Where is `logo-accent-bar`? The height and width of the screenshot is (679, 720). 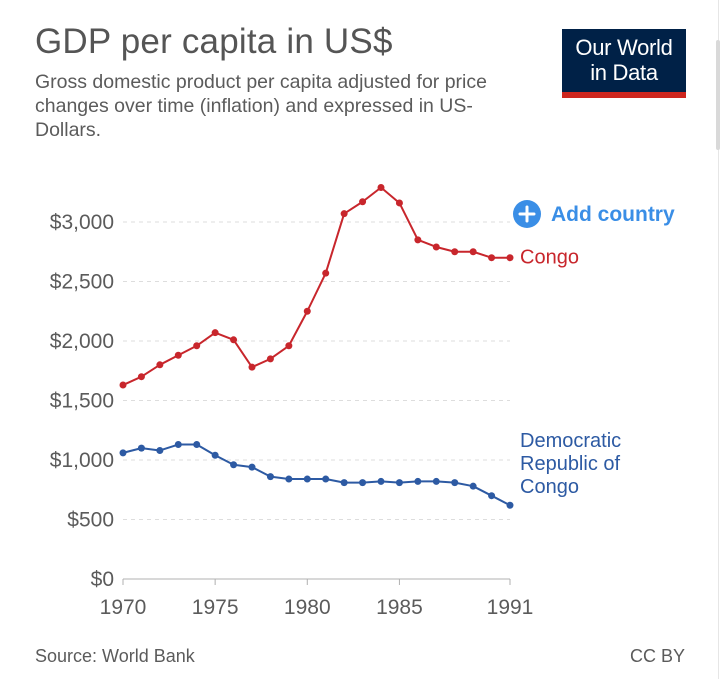 logo-accent-bar is located at coordinates (624, 95).